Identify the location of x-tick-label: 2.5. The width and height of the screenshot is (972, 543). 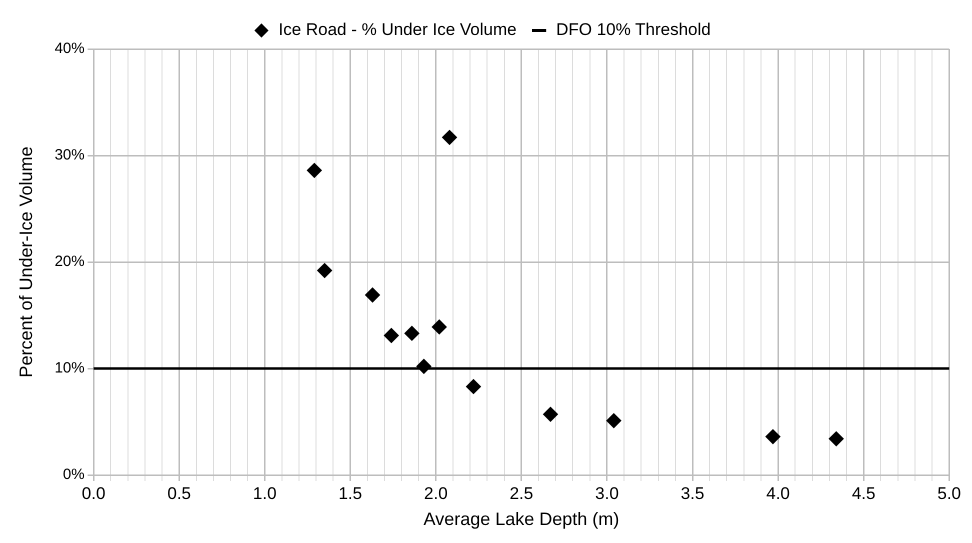
(522, 493).